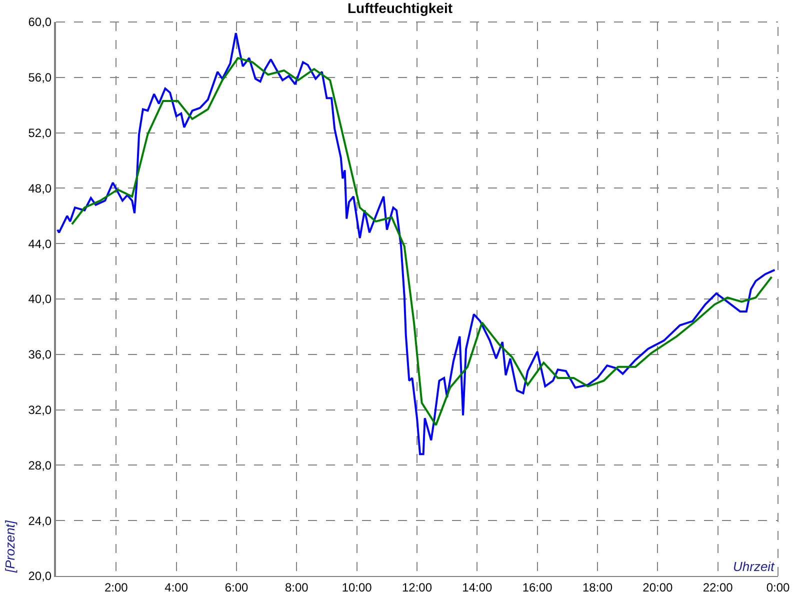 Image resolution: width=800 pixels, height=600 pixels. What do you see at coordinates (40, 188) in the screenshot?
I see `y-tick-label: 48,0` at bounding box center [40, 188].